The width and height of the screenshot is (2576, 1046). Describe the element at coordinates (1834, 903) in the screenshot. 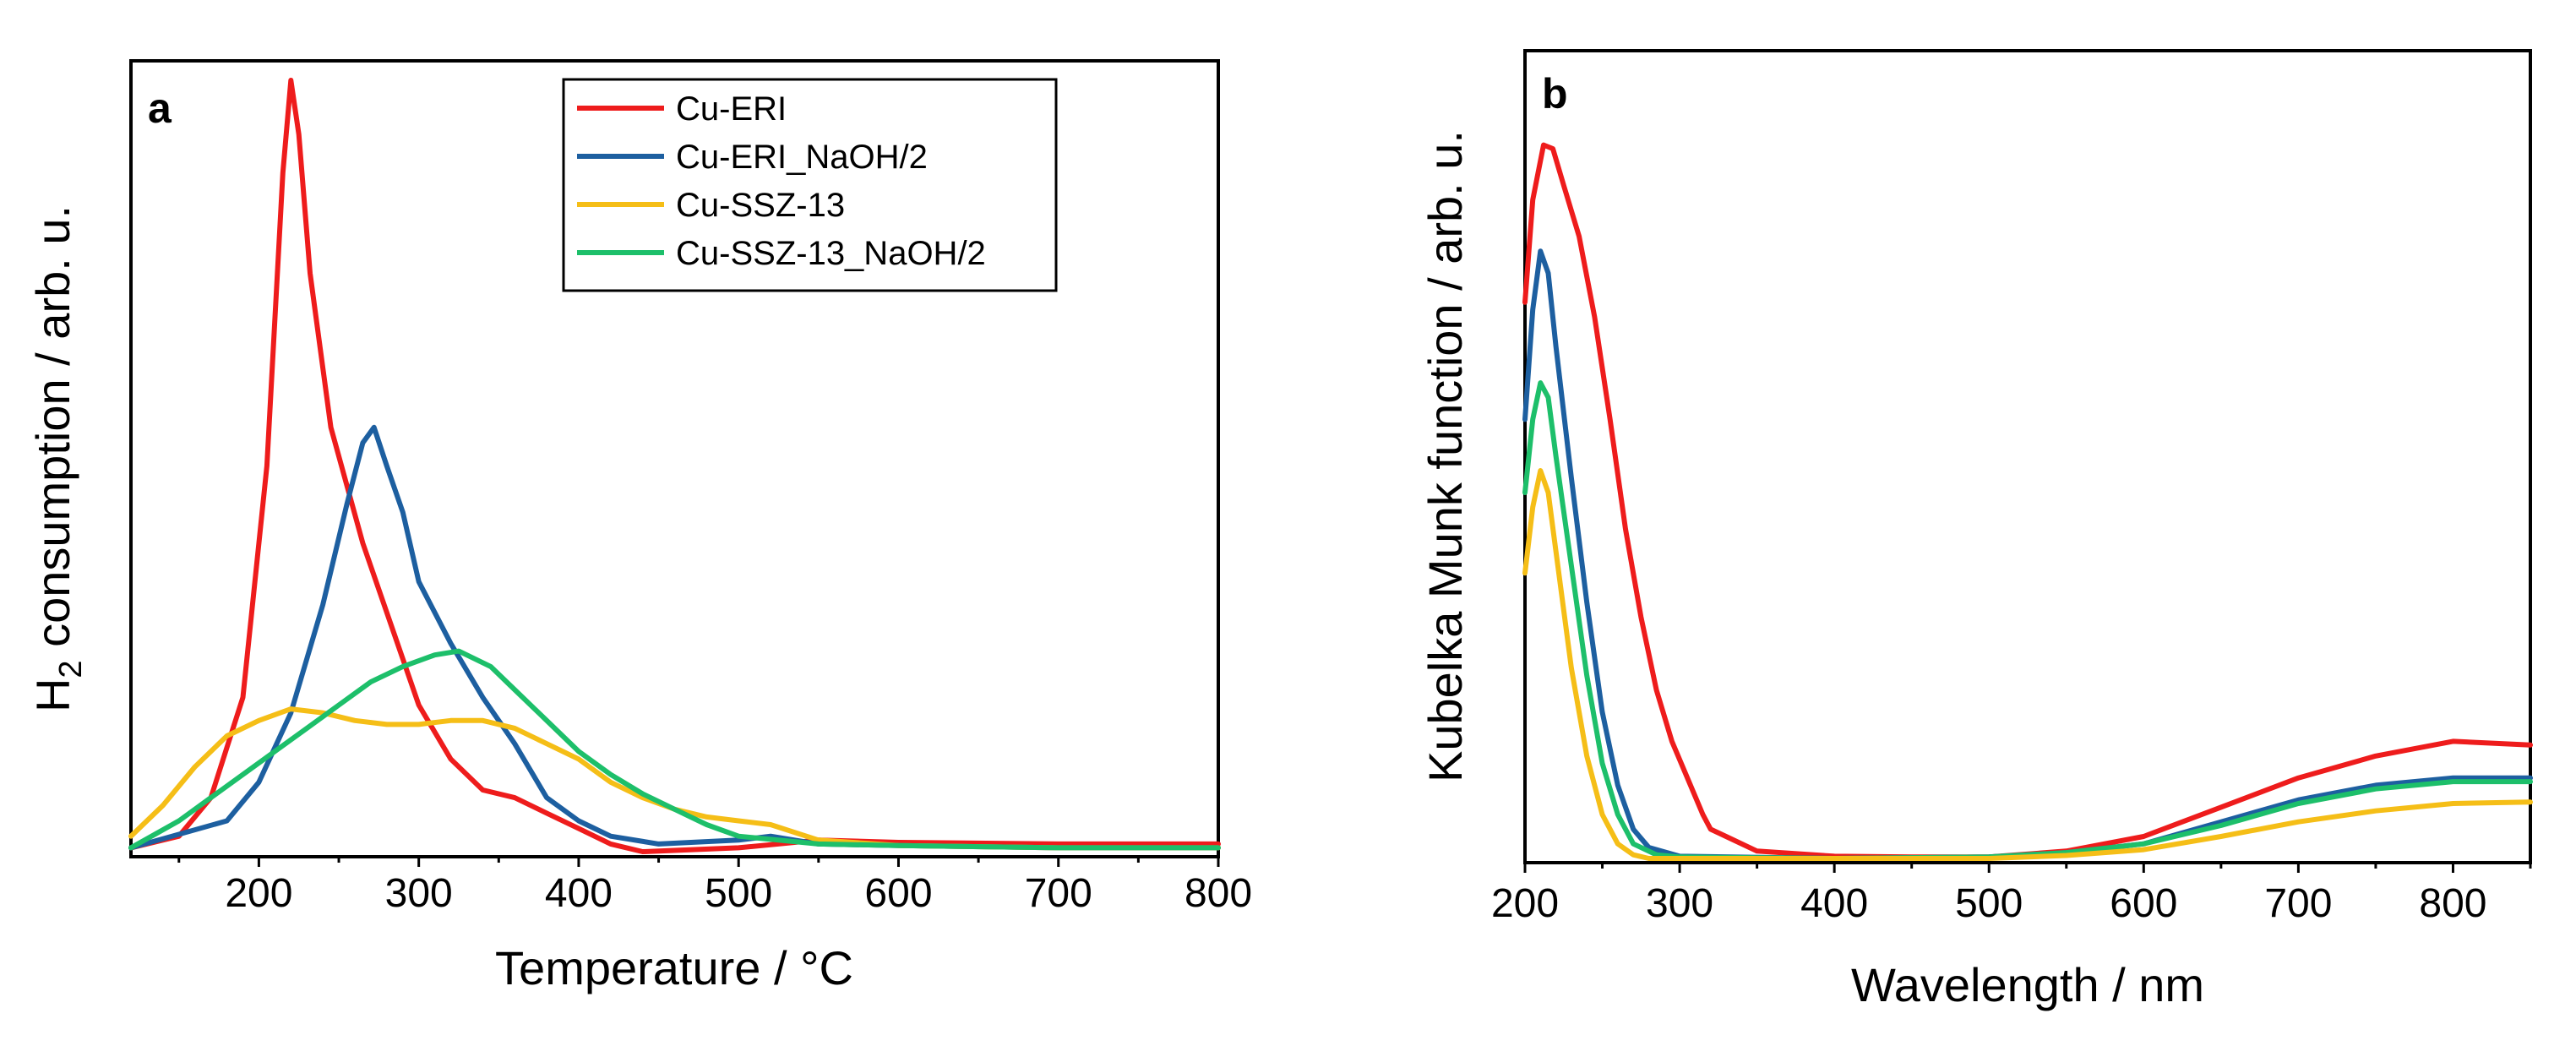

I see `panel-b-tick-label-400: 400` at that location.